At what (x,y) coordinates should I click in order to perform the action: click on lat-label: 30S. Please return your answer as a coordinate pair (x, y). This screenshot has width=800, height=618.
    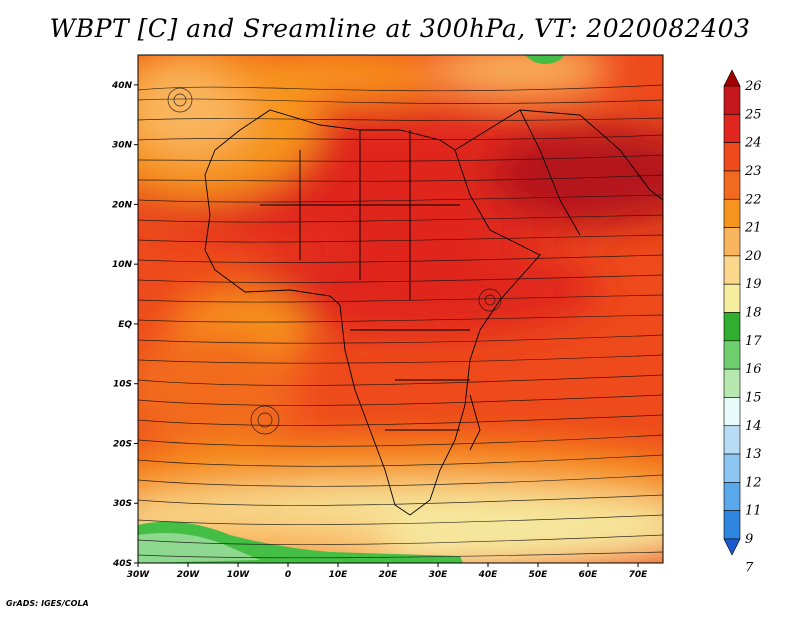
    Looking at the image, I should click on (122, 504).